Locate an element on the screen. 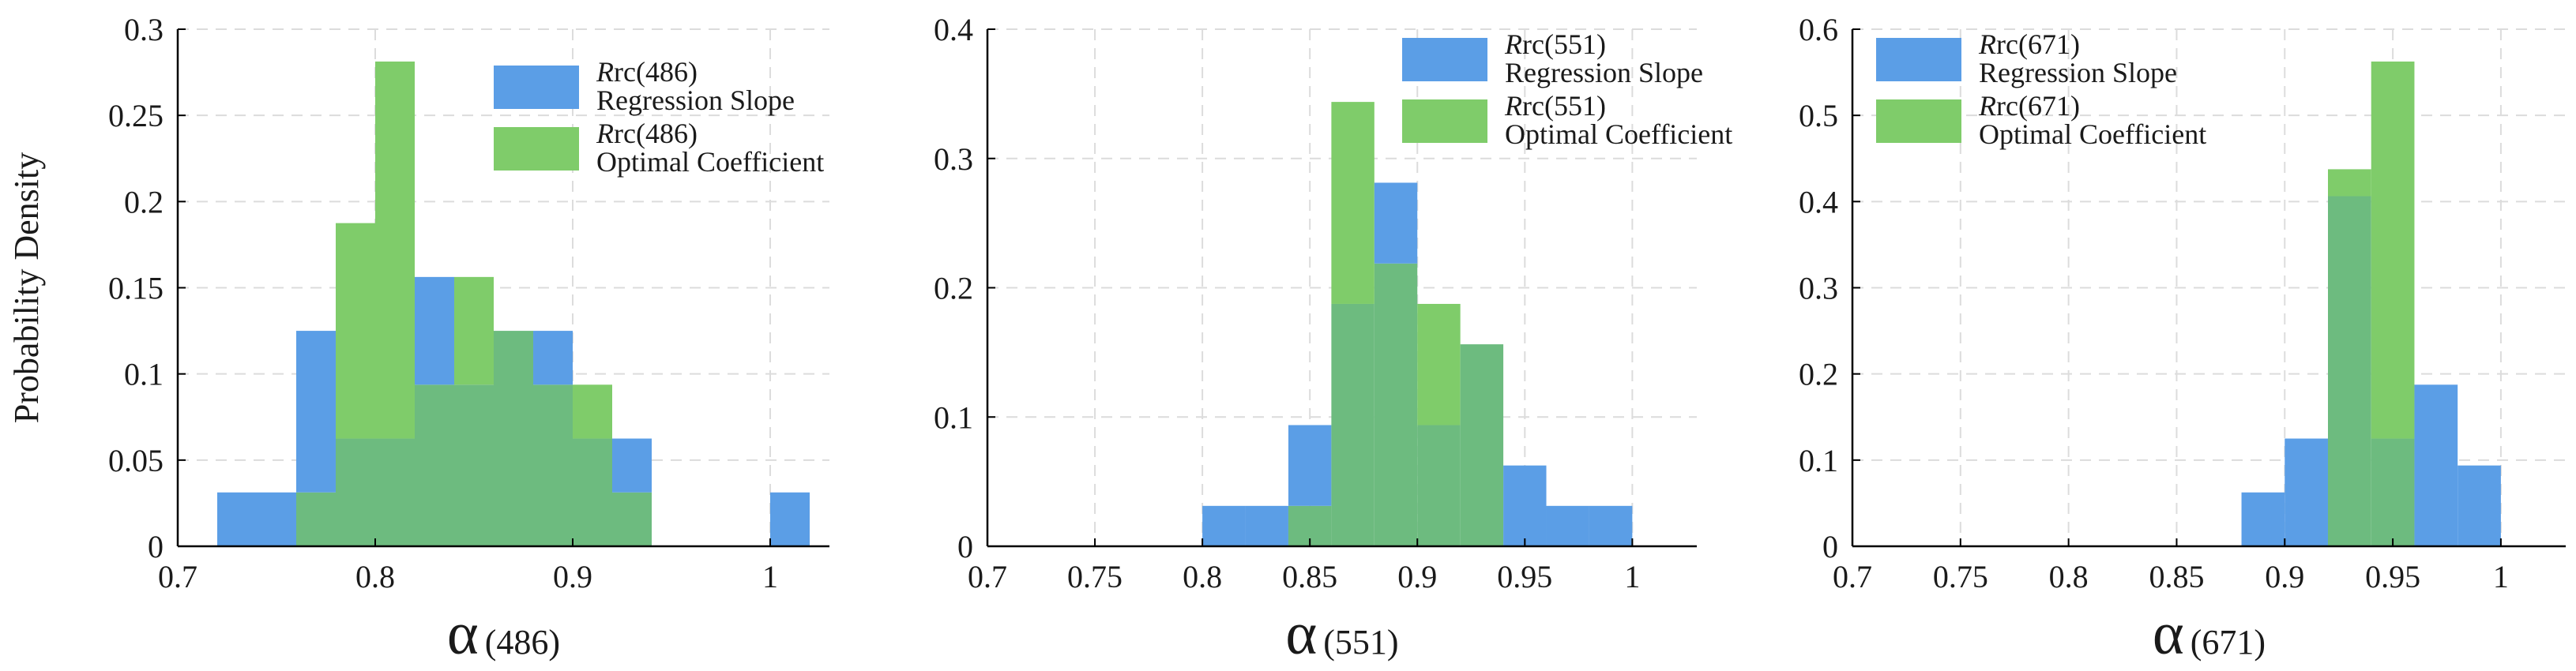  y-tick-label: 0.6 is located at coordinates (1819, 30).